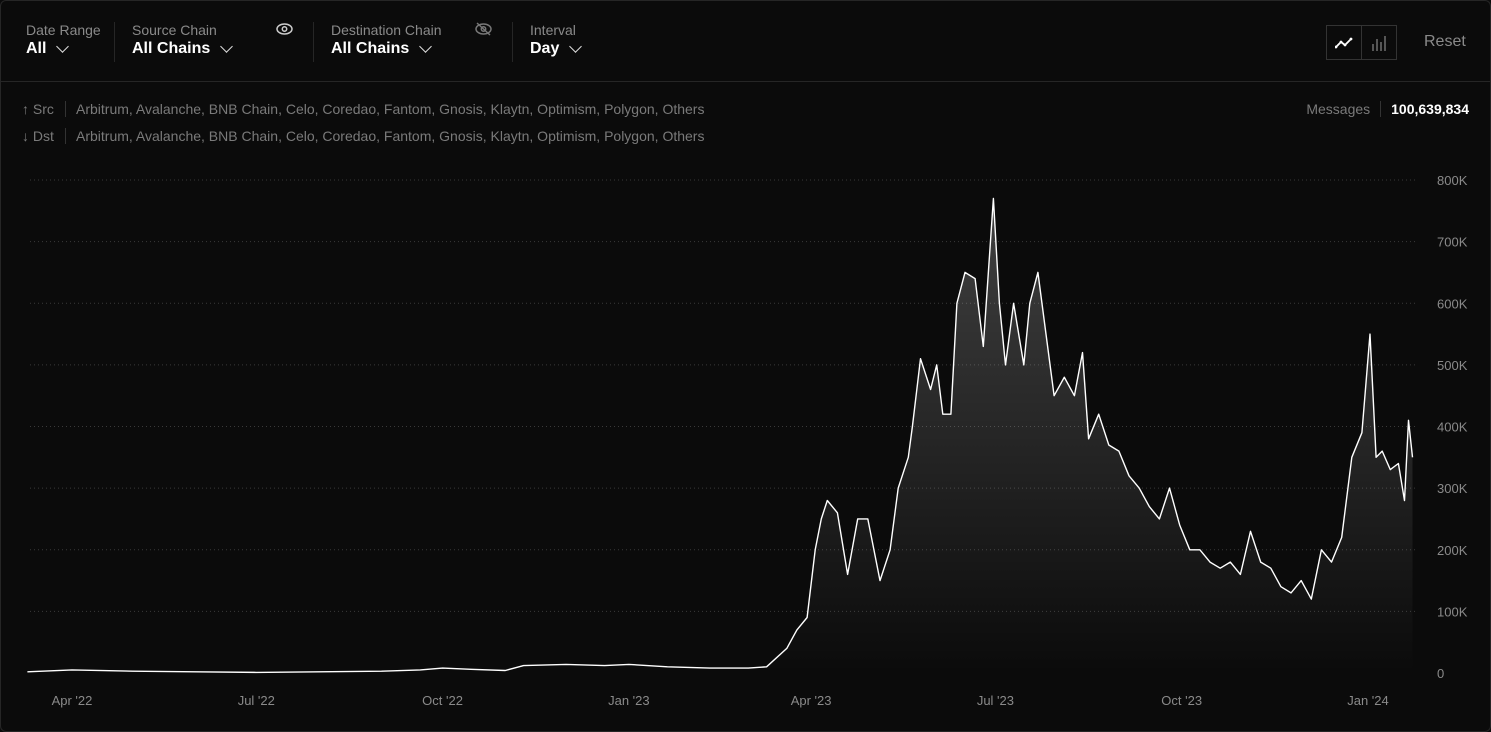  What do you see at coordinates (256, 700) in the screenshot?
I see `x-tick-label: Jul '22` at bounding box center [256, 700].